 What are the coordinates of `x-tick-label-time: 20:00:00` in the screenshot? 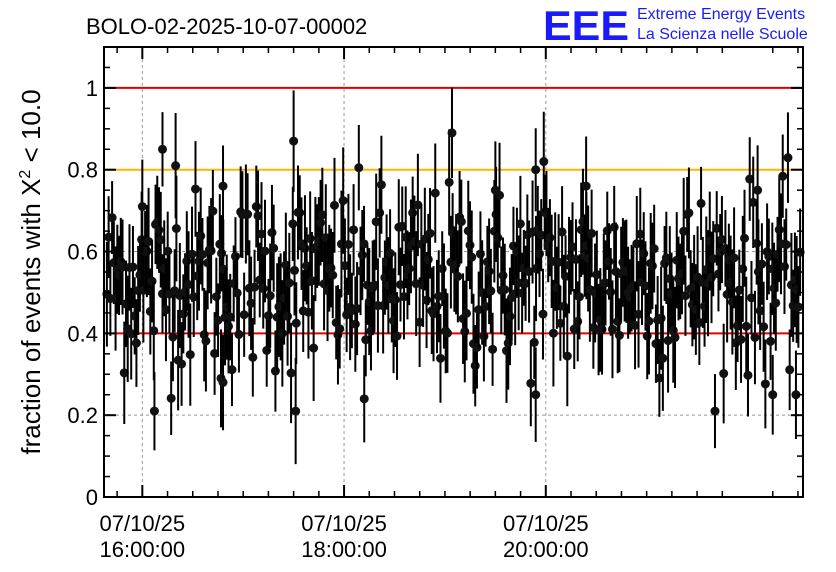 It's located at (546, 549).